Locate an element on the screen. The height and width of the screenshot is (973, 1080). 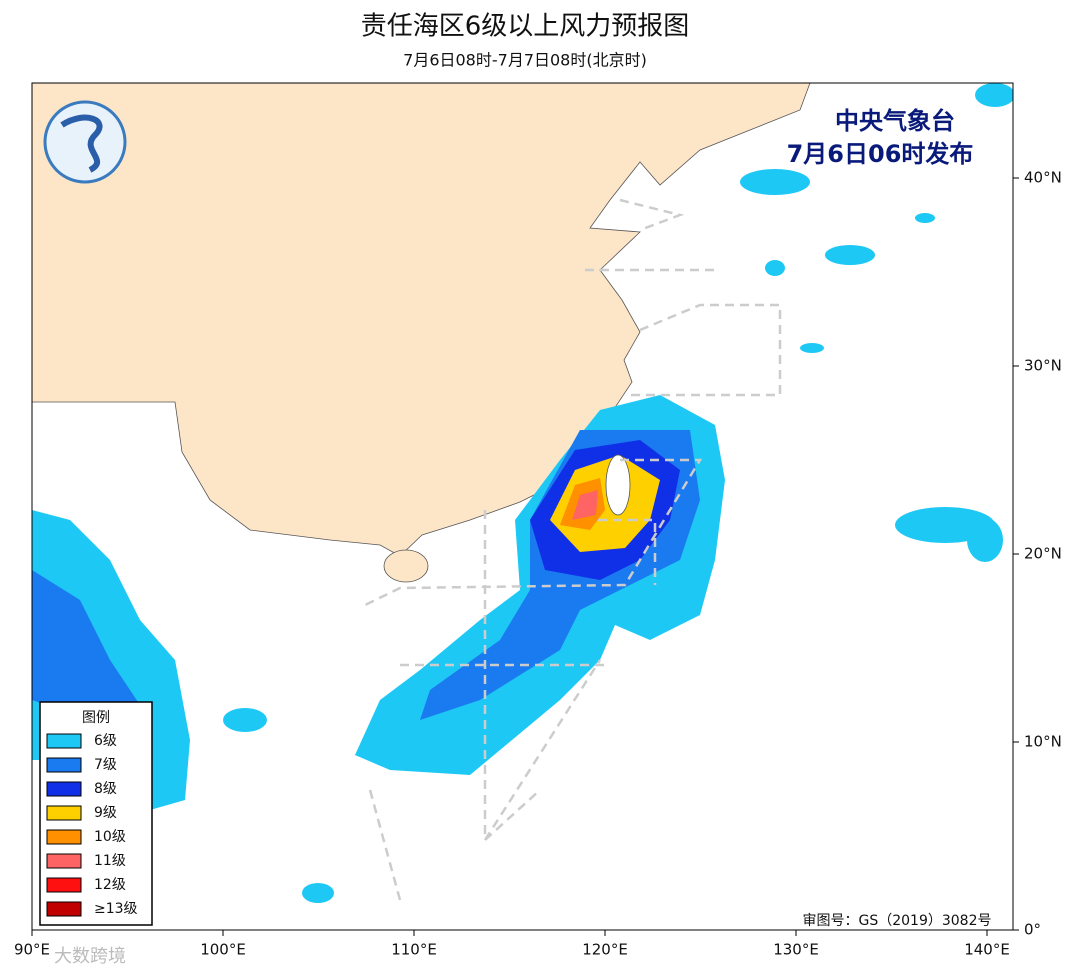
legend-label: 6级 is located at coordinates (105, 741).